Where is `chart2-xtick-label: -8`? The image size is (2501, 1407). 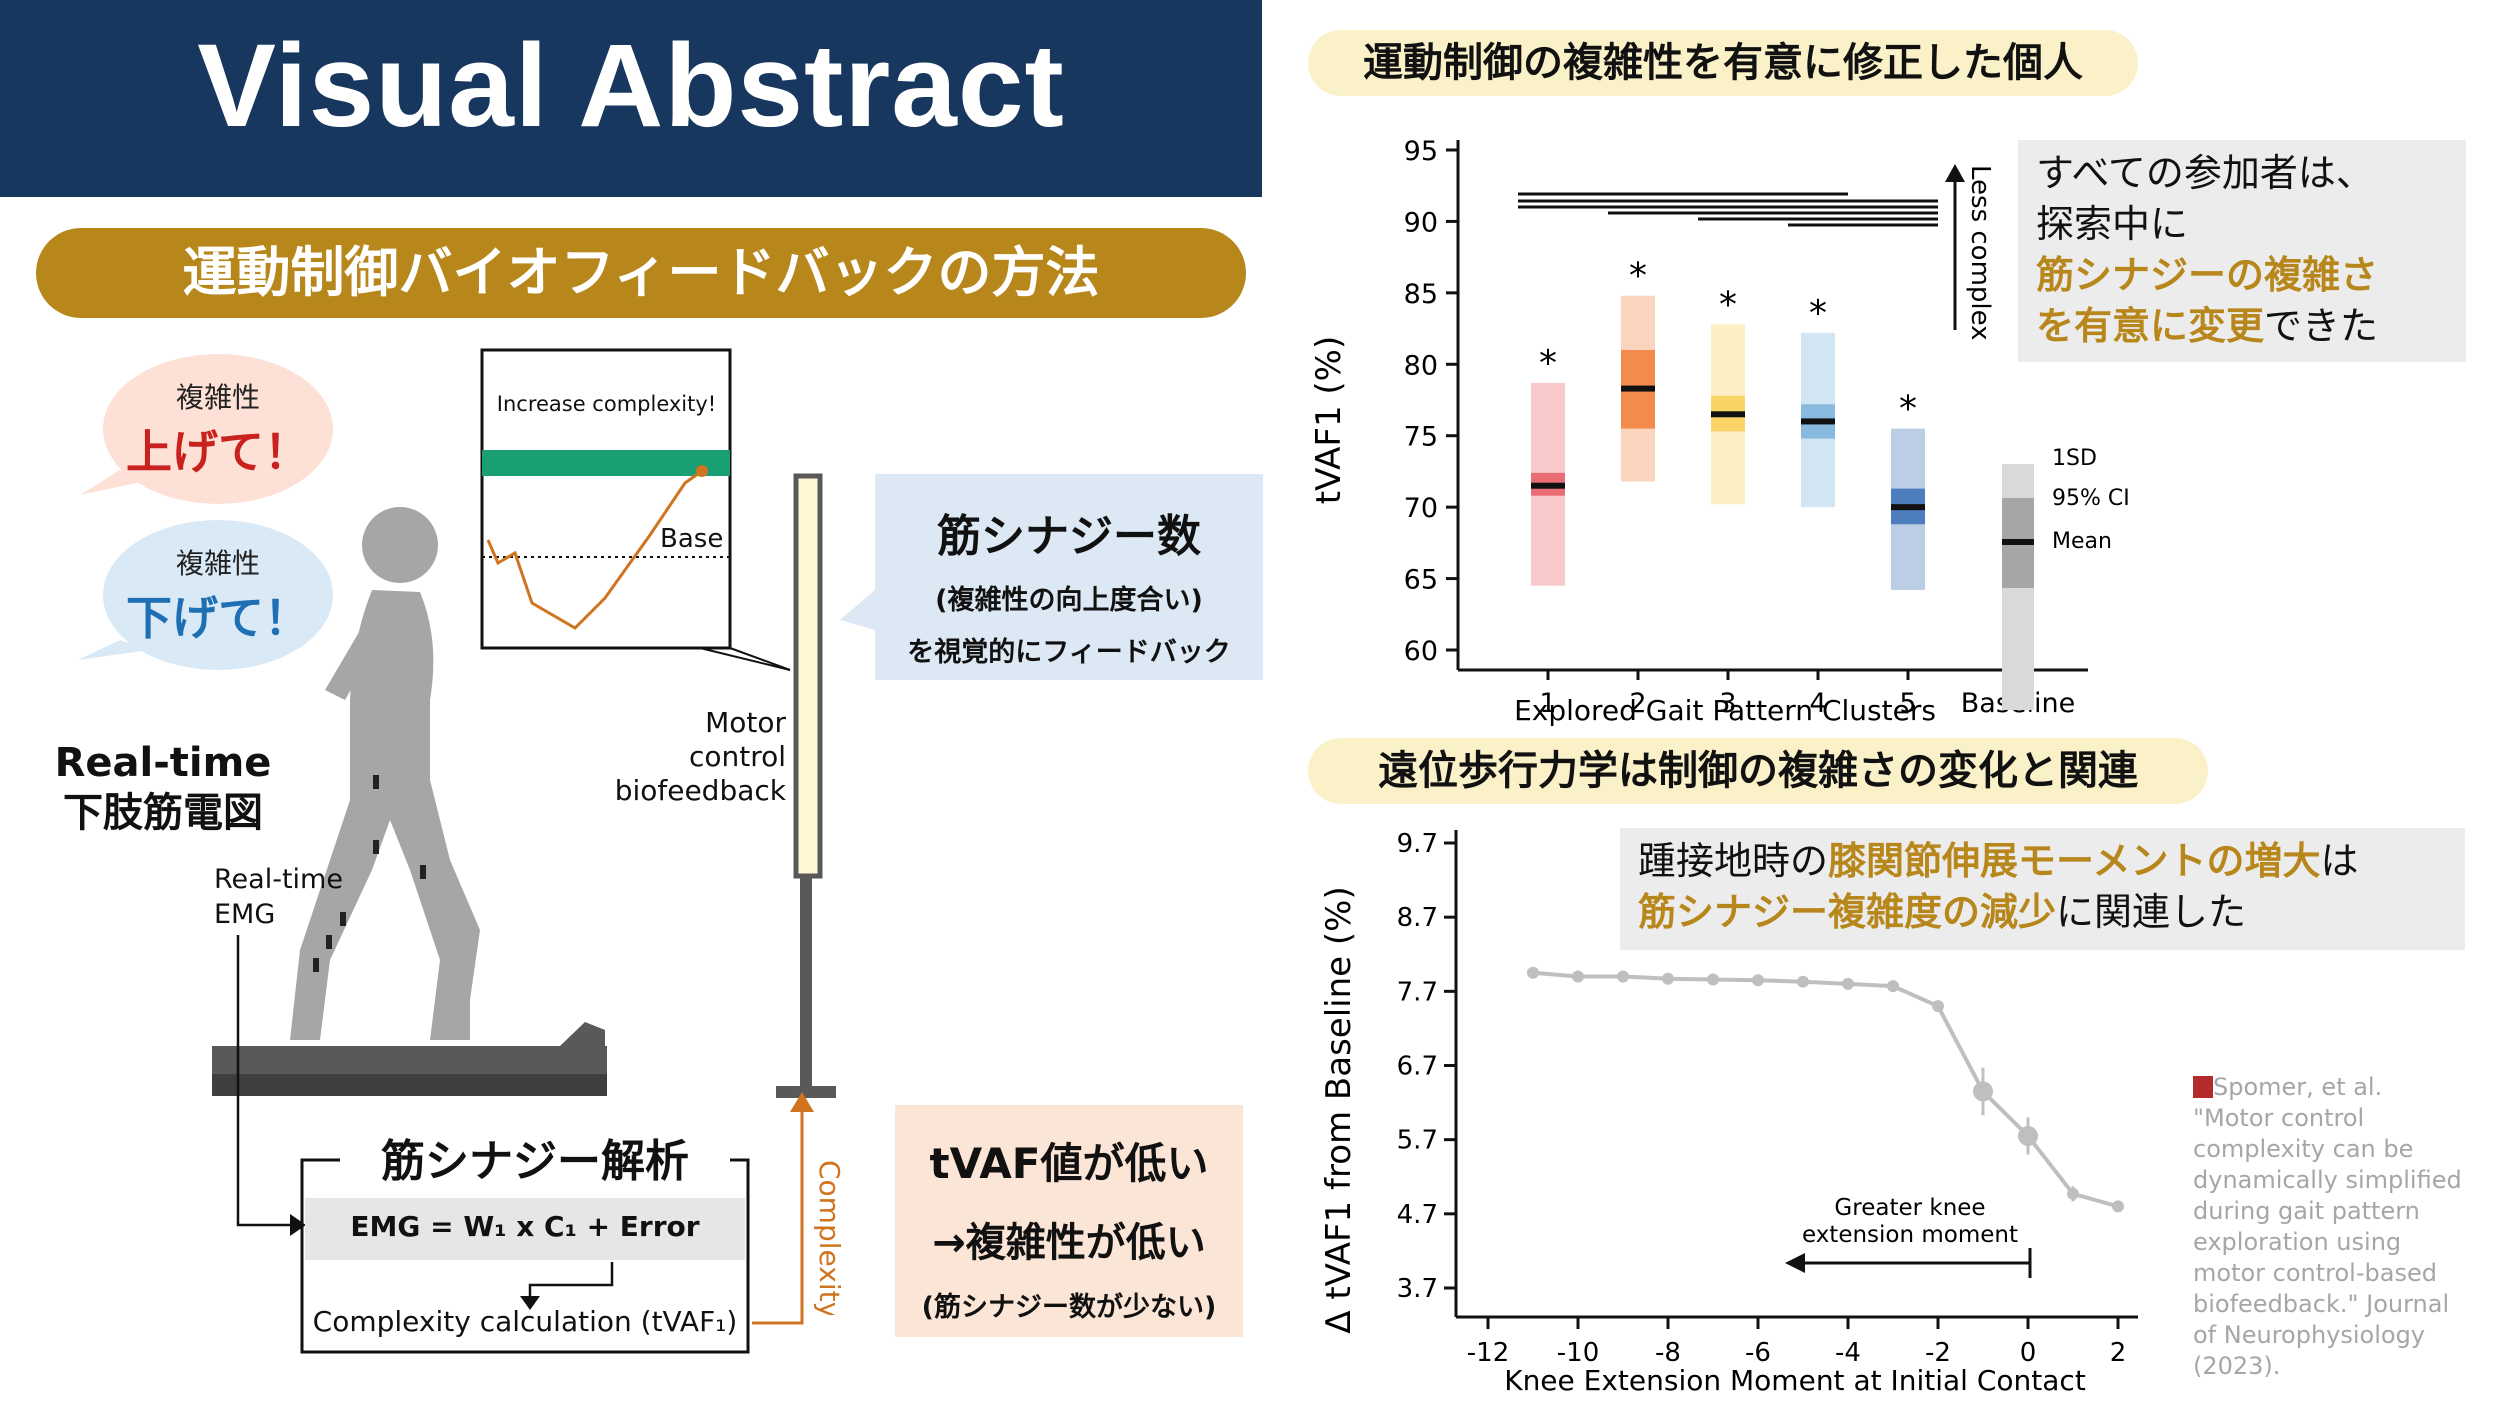
chart2-xtick-label: -8 is located at coordinates (1668, 1353).